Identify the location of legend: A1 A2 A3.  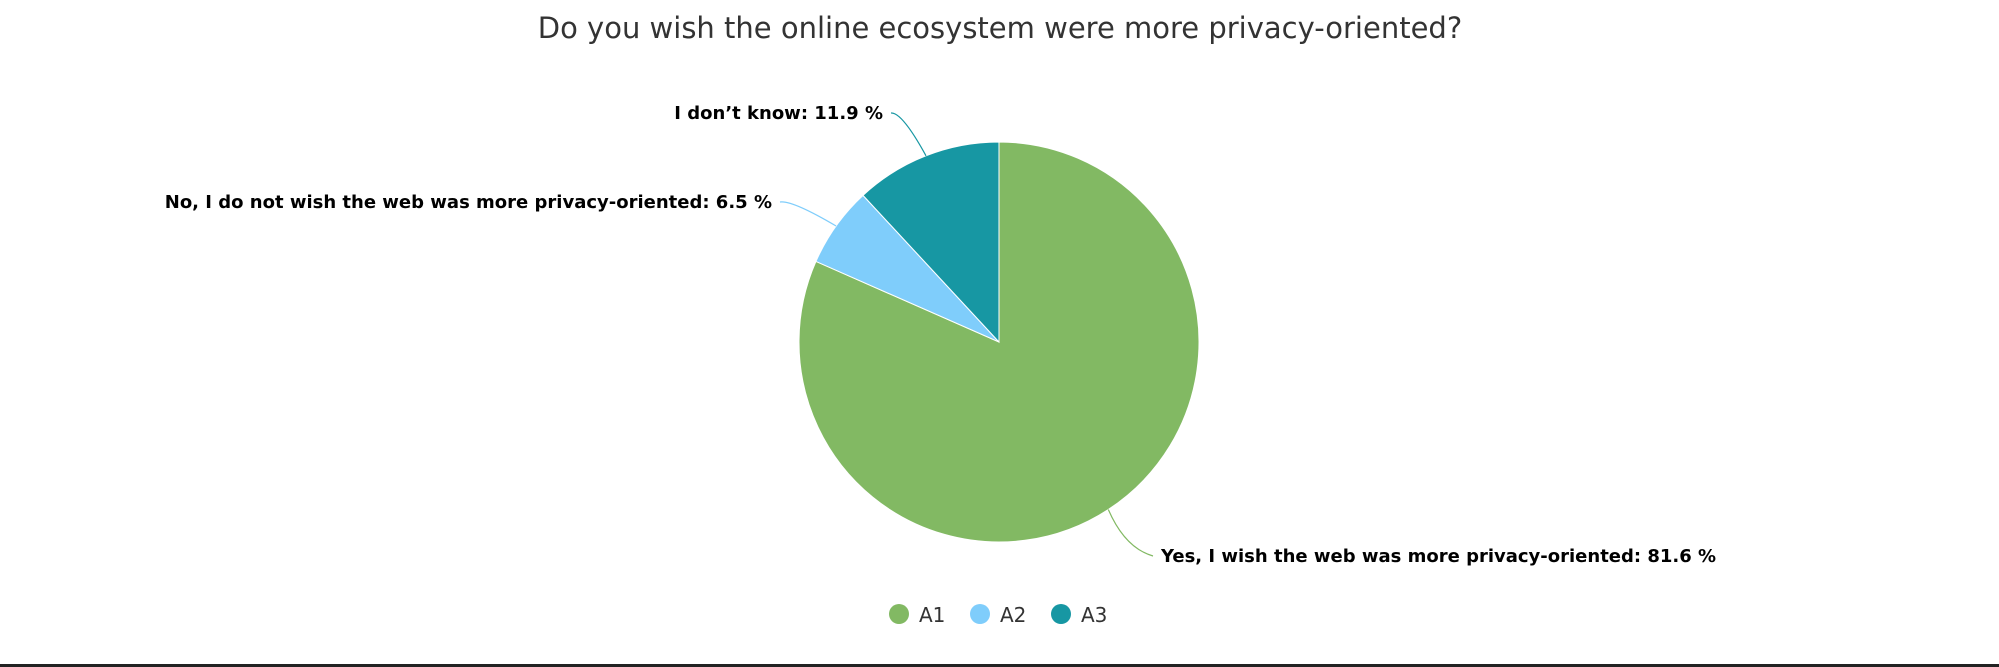
(998, 615).